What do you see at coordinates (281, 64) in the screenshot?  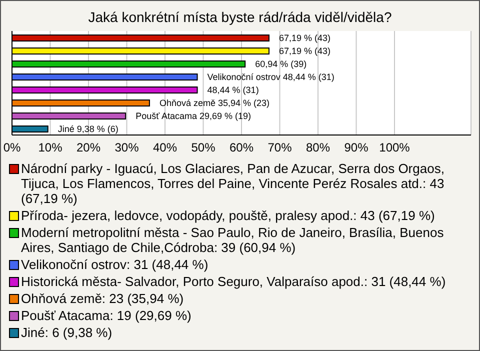 I see `data-label: 60,94 % (39)` at bounding box center [281, 64].